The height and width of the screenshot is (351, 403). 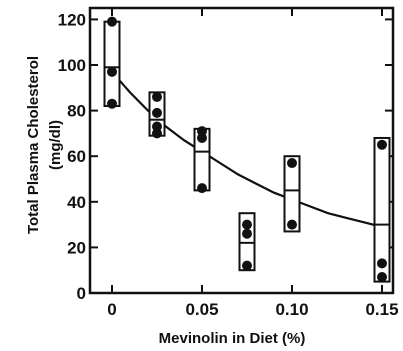 What do you see at coordinates (201, 309) in the screenshot?
I see `x-tick-label: 0.05` at bounding box center [201, 309].